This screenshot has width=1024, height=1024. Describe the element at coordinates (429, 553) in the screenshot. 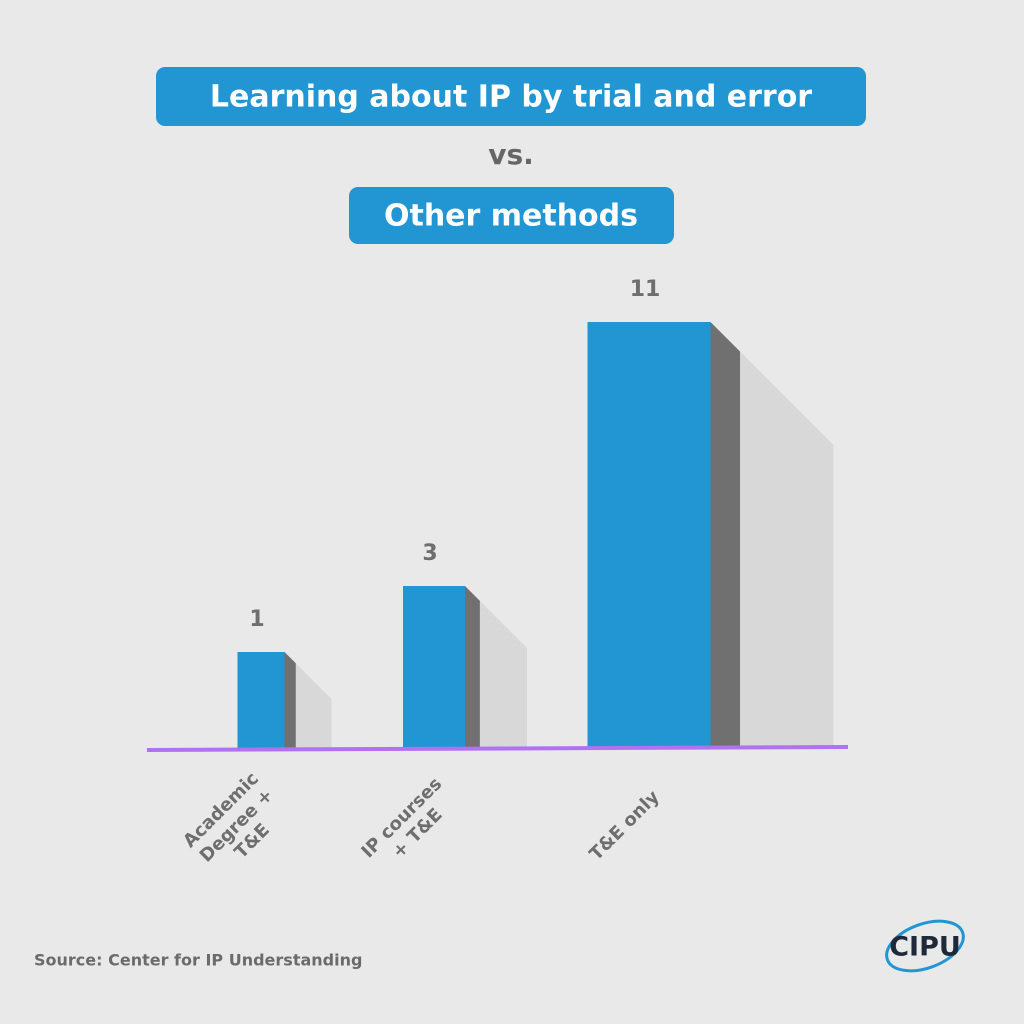

I see `value-label: 3` at that location.